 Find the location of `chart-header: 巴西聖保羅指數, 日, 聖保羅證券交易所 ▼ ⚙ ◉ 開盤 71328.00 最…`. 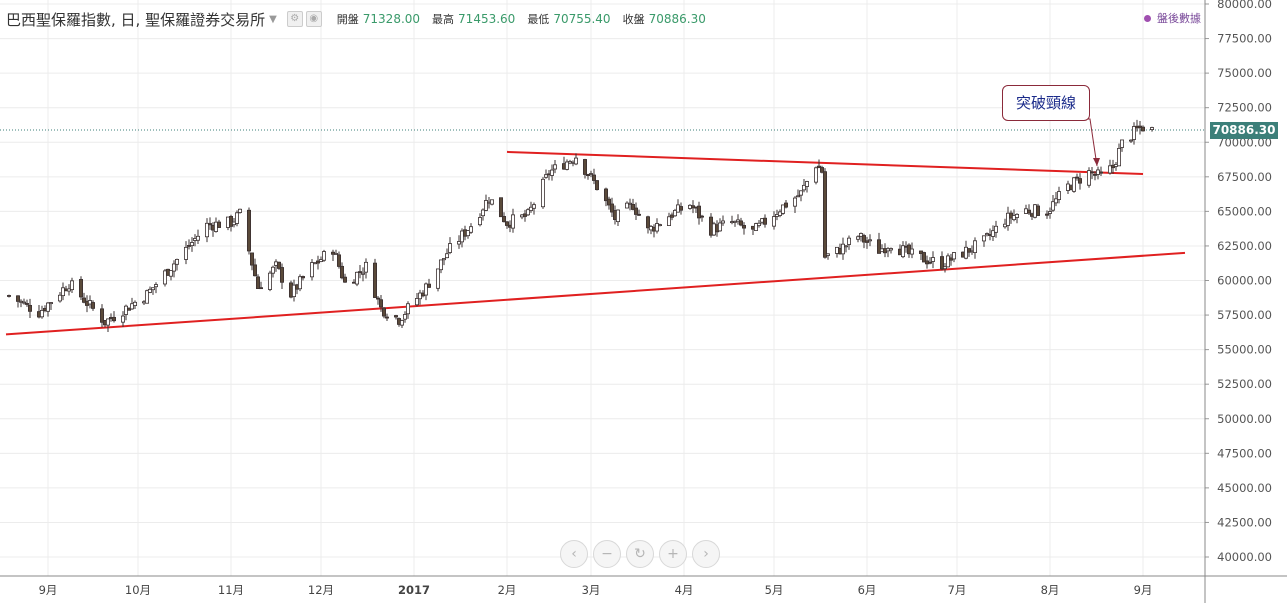

chart-header: 巴西聖保羅指數, 日, 聖保羅證券交易所 ▼ ⚙ ◉ 開盤 71328.00 最… is located at coordinates (356, 19).